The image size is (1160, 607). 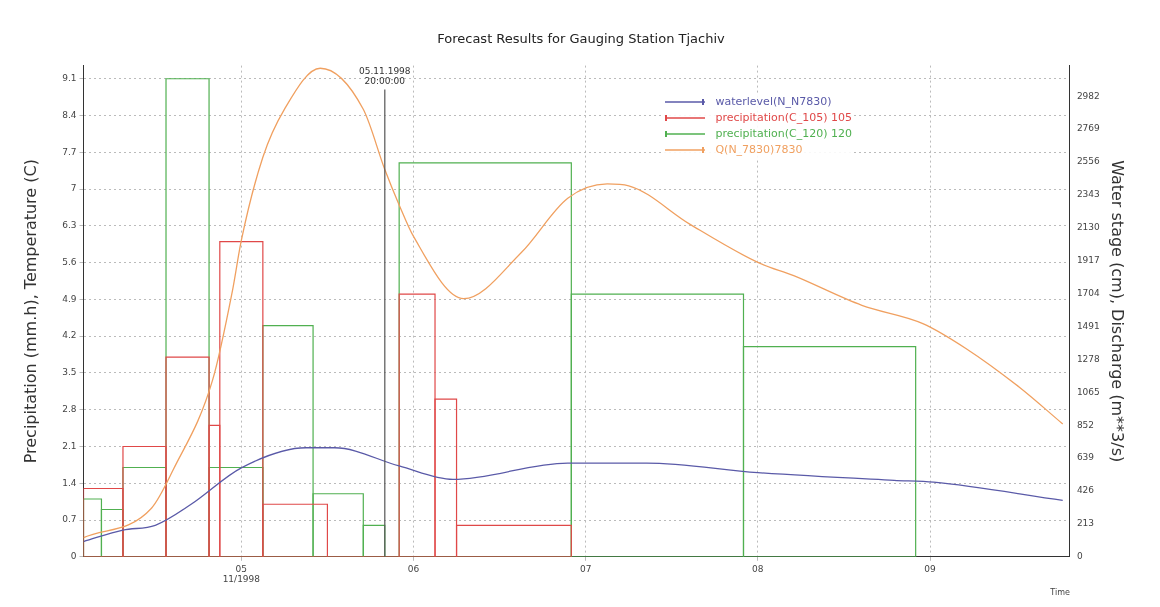 What do you see at coordinates (1088, 325) in the screenshot?
I see `y2-tick-label: 1491` at bounding box center [1088, 325].